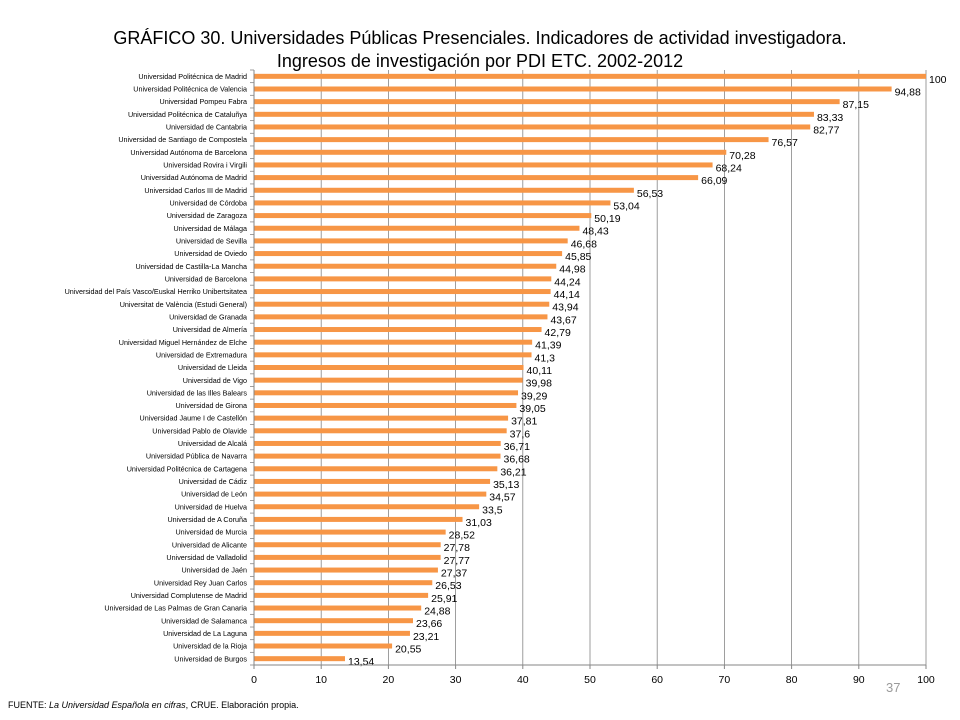  Describe the element at coordinates (204, 620) in the screenshot. I see `category-label: Universidad de Salamanca` at that location.